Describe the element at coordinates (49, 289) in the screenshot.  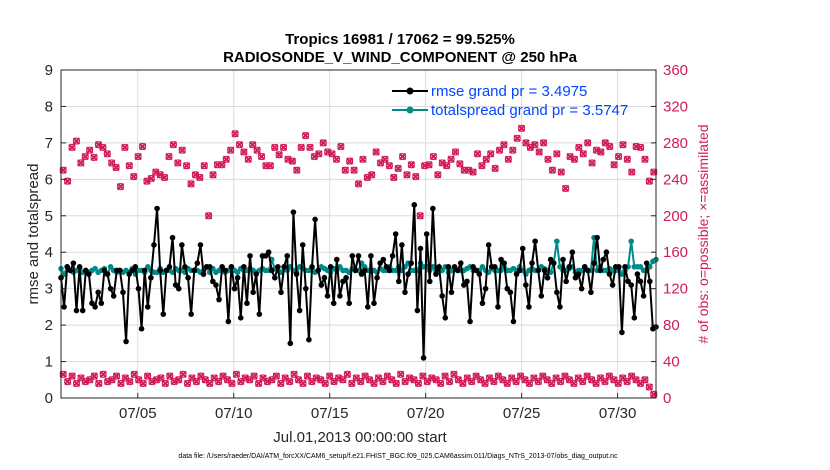
I see `y-tick-label: 3` at that location.